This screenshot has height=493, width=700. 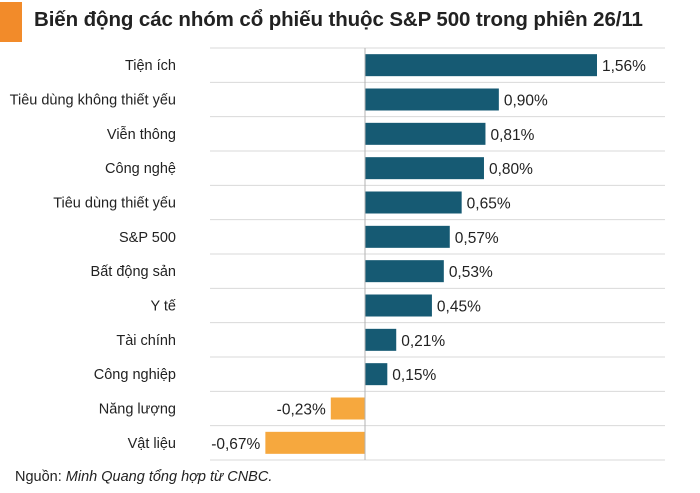 I want to click on category-label: Tài chính, so click(x=146, y=341).